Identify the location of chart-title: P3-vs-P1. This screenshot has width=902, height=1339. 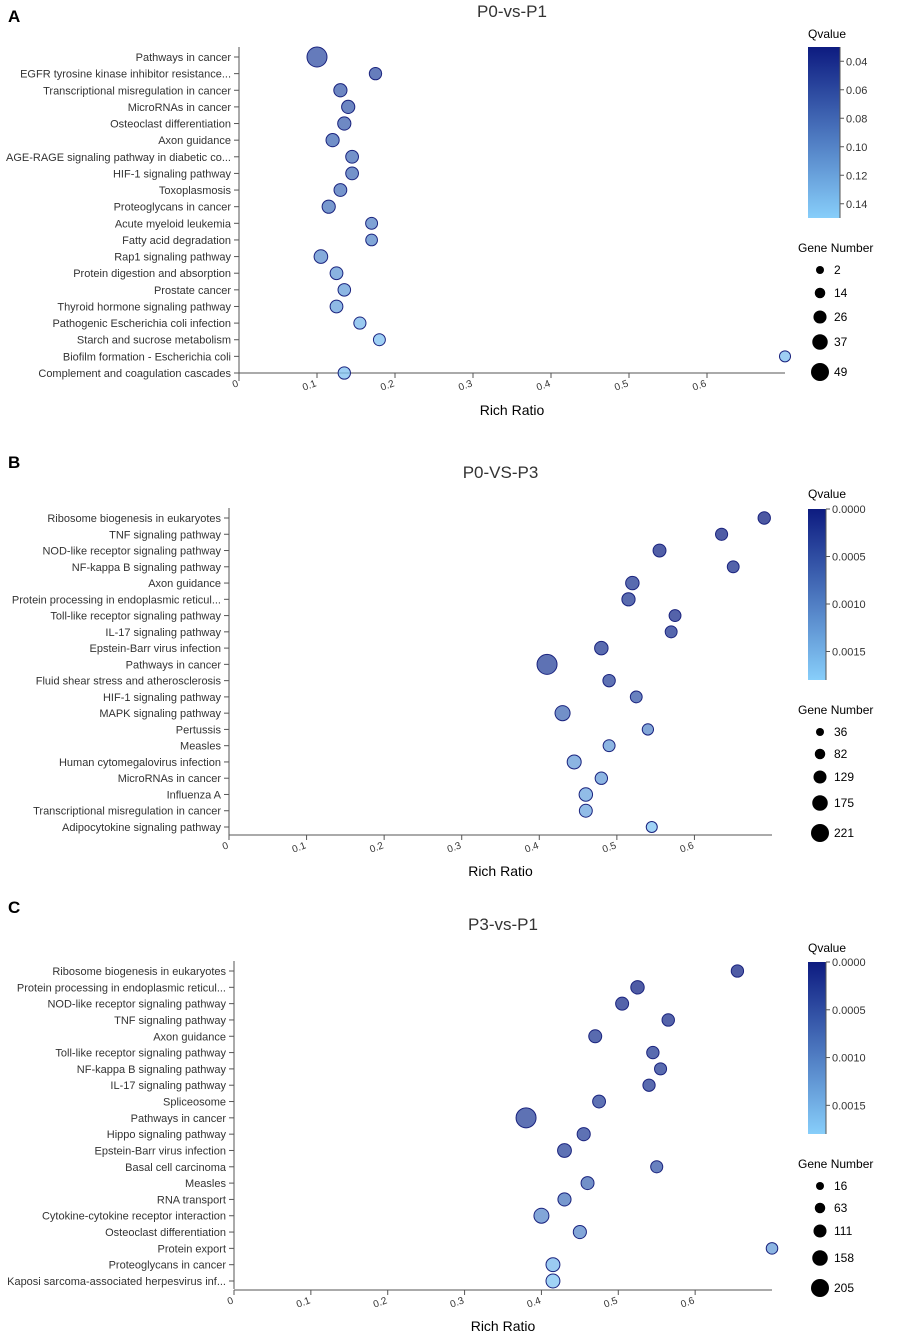
(503, 924).